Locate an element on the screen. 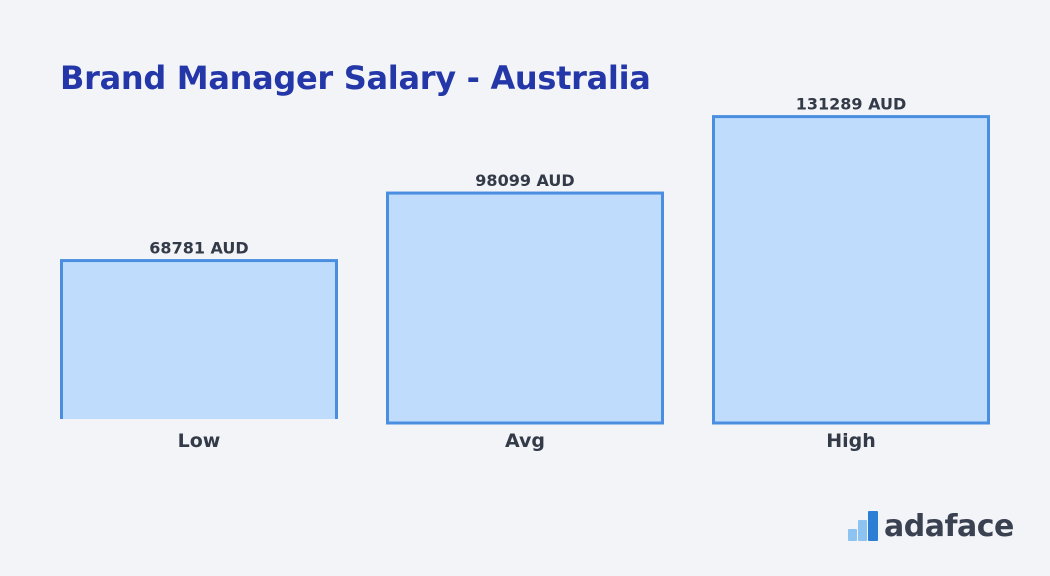  brand-name: adaface is located at coordinates (949, 526).